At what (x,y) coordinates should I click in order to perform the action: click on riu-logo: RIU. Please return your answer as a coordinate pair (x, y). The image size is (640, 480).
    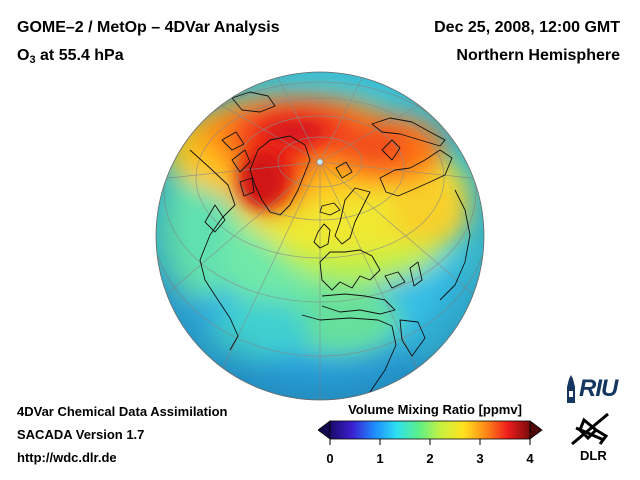
    Looking at the image, I should click on (596, 389).